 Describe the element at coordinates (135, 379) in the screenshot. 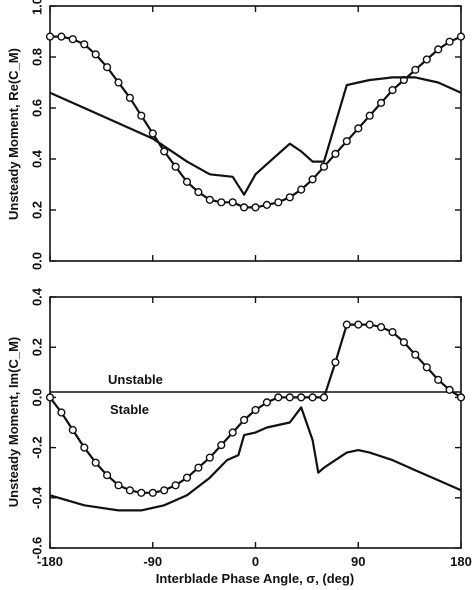

I see `annotation-unstable: Unstable` at that location.